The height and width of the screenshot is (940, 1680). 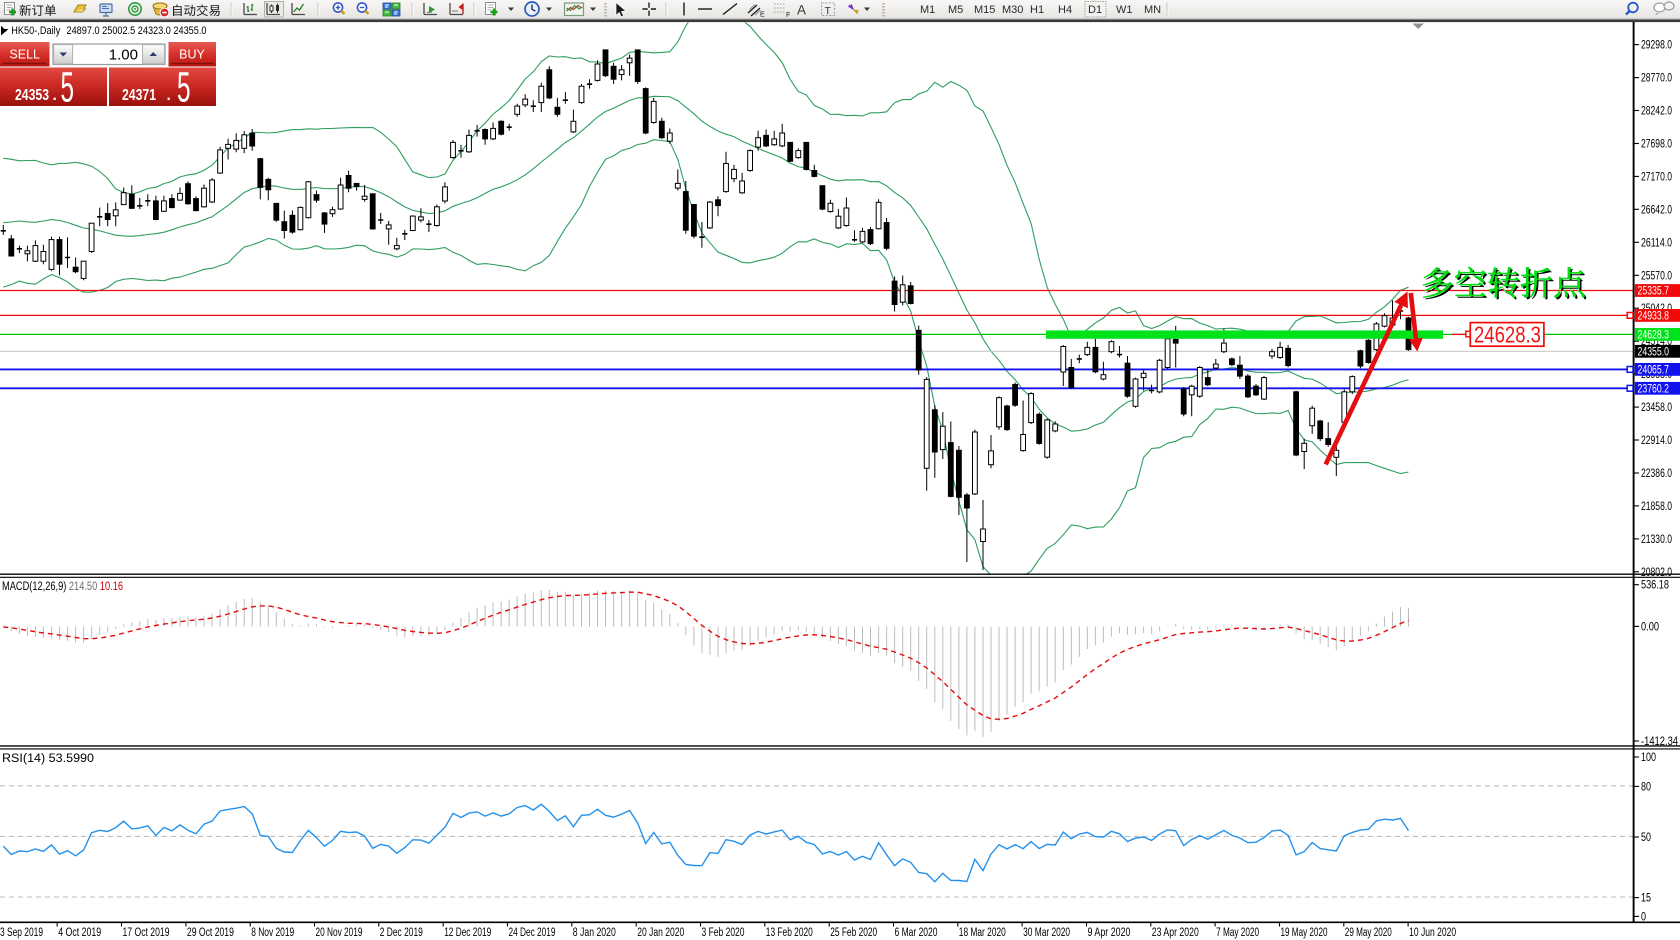 I want to click on svg-text: 80, so click(x=1646, y=787).